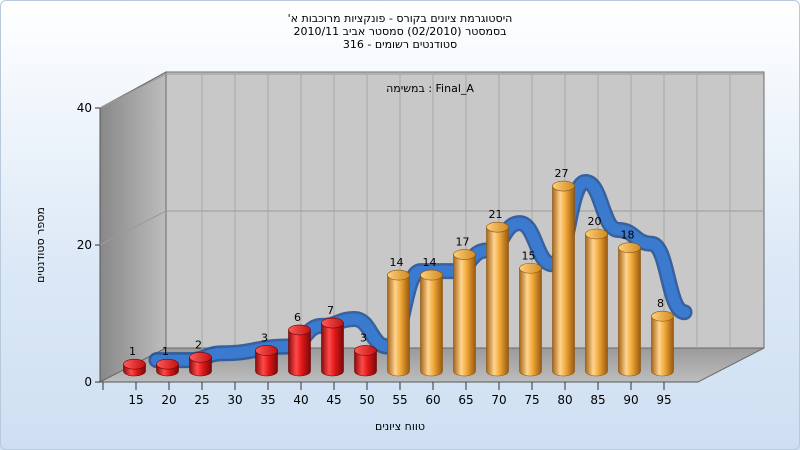  I want to click on x-tick-label: 95, so click(663, 400).